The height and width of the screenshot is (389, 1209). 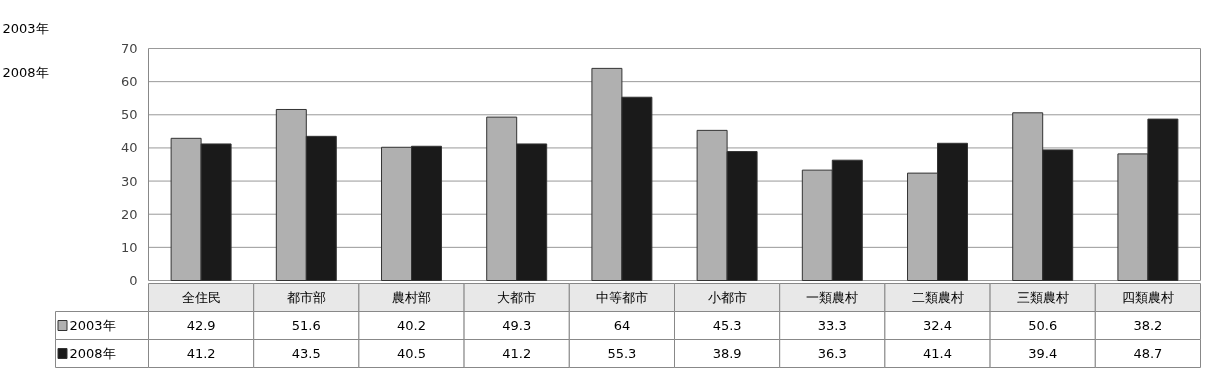 What do you see at coordinates (832, 297) in the screenshot?
I see `x-tick-label: 一類農村` at bounding box center [832, 297].